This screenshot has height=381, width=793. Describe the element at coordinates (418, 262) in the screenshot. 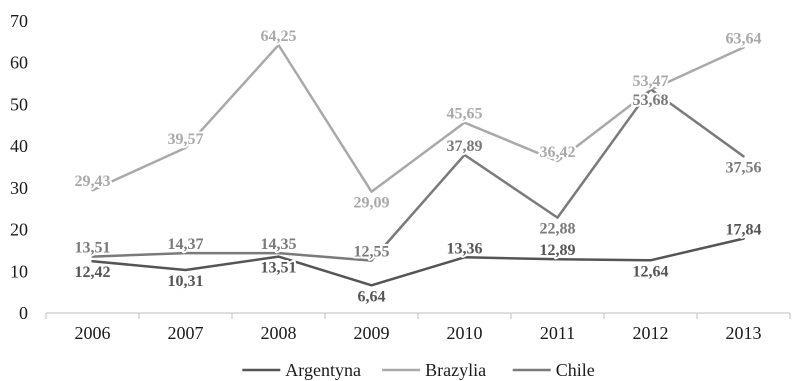

I see `series-line-argentyna` at that location.